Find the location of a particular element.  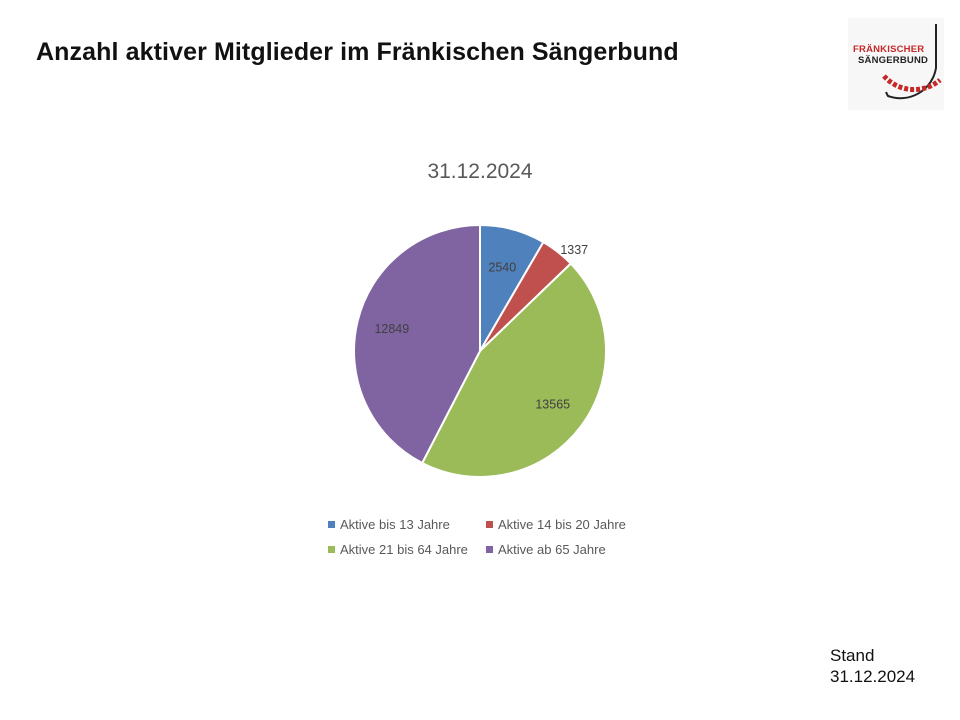

legend-label: Aktive ab 65 Jahre is located at coordinates (552, 549).